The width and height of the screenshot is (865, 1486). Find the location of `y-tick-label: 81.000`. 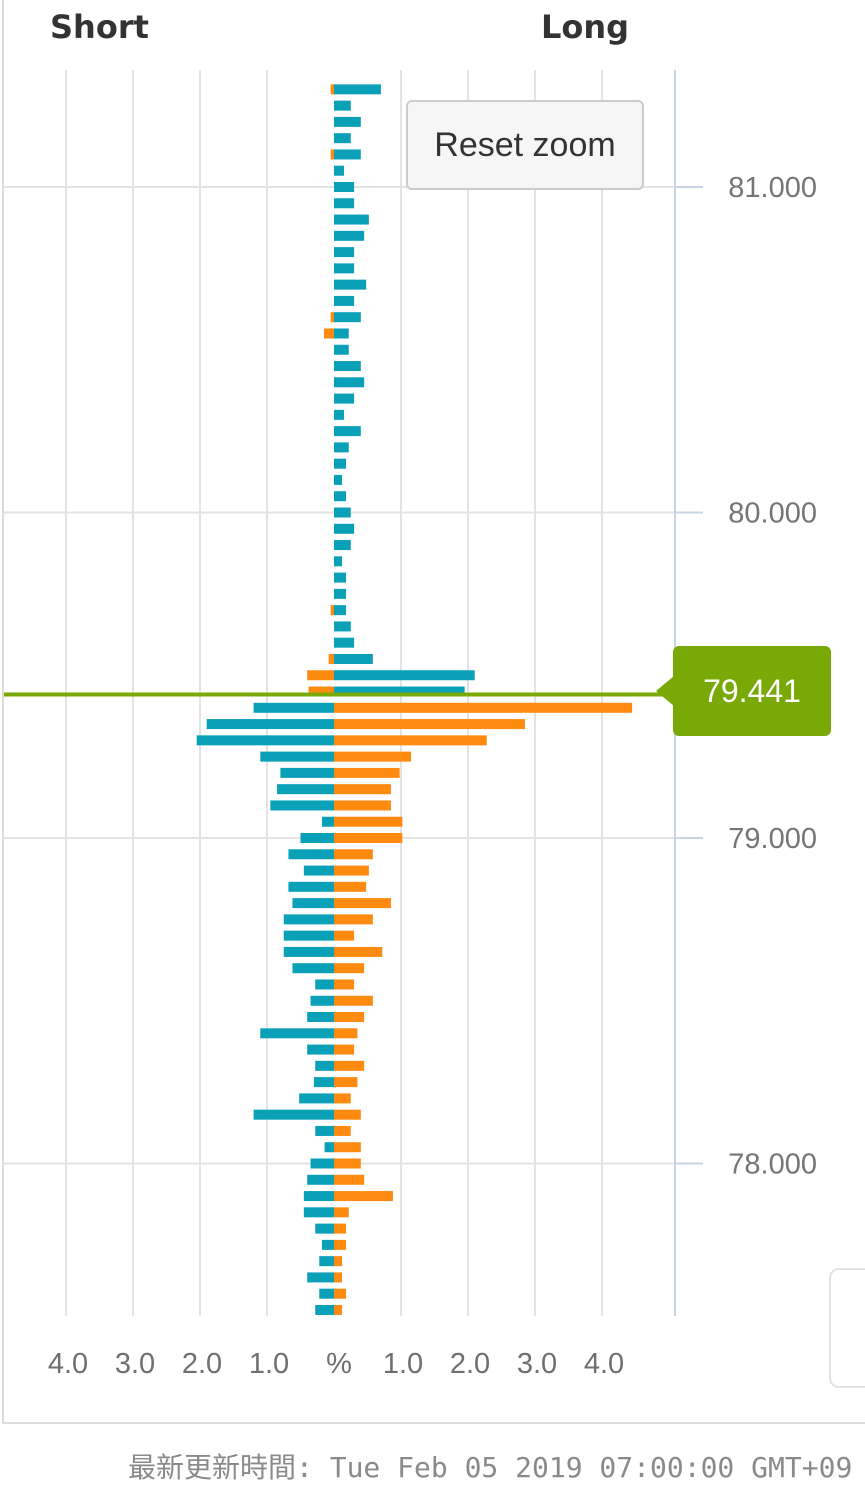

y-tick-label: 81.000 is located at coordinates (772, 188).